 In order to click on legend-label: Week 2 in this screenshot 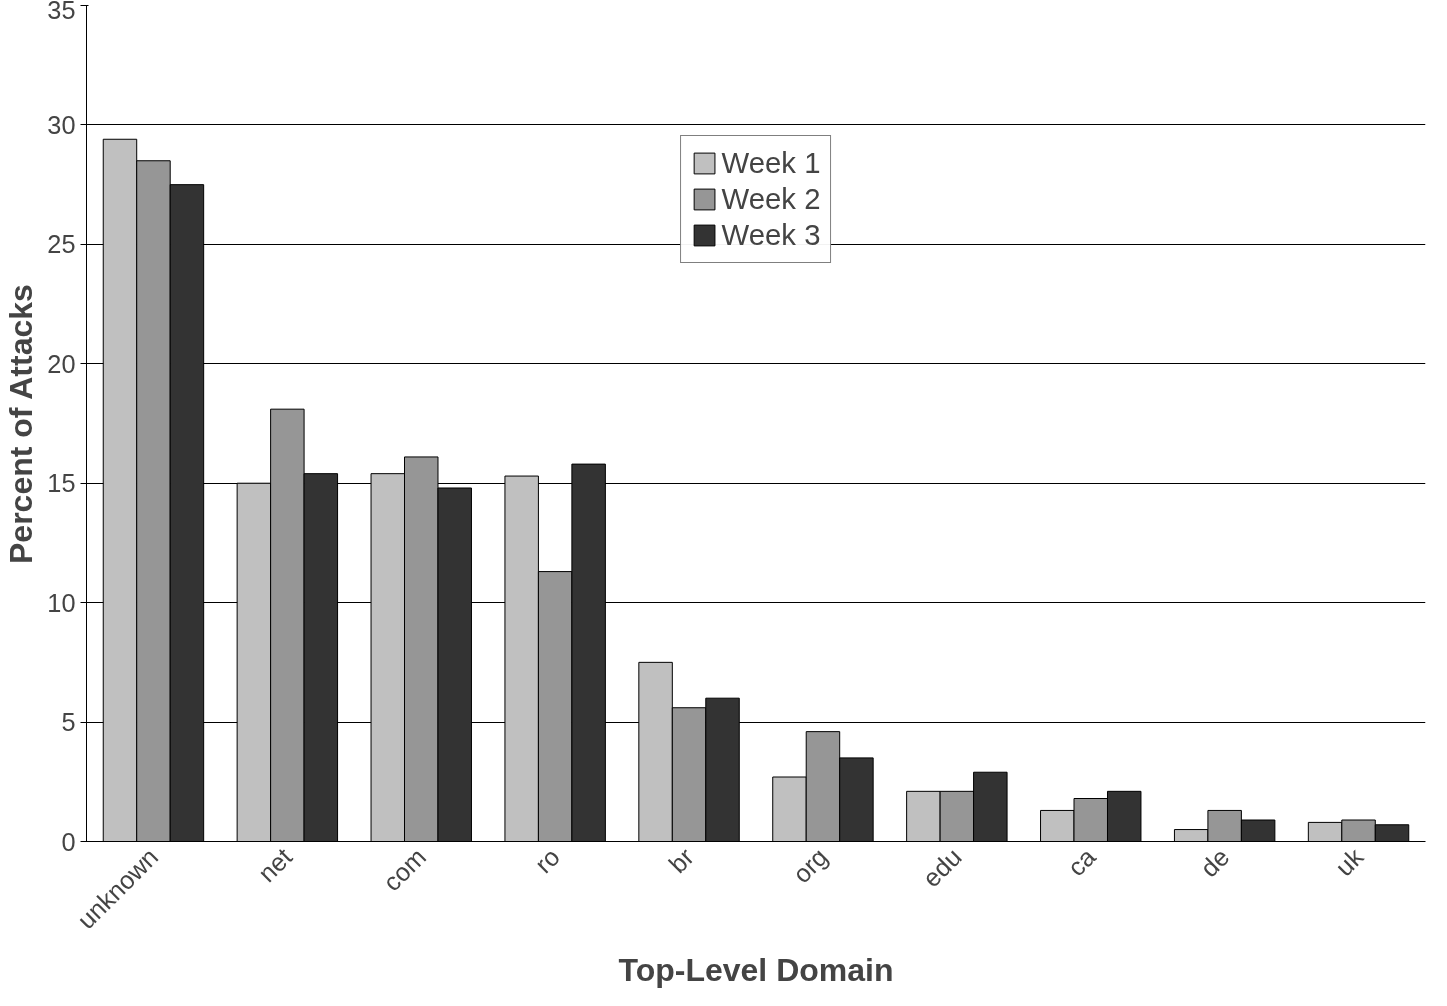, I will do `click(771, 199)`.